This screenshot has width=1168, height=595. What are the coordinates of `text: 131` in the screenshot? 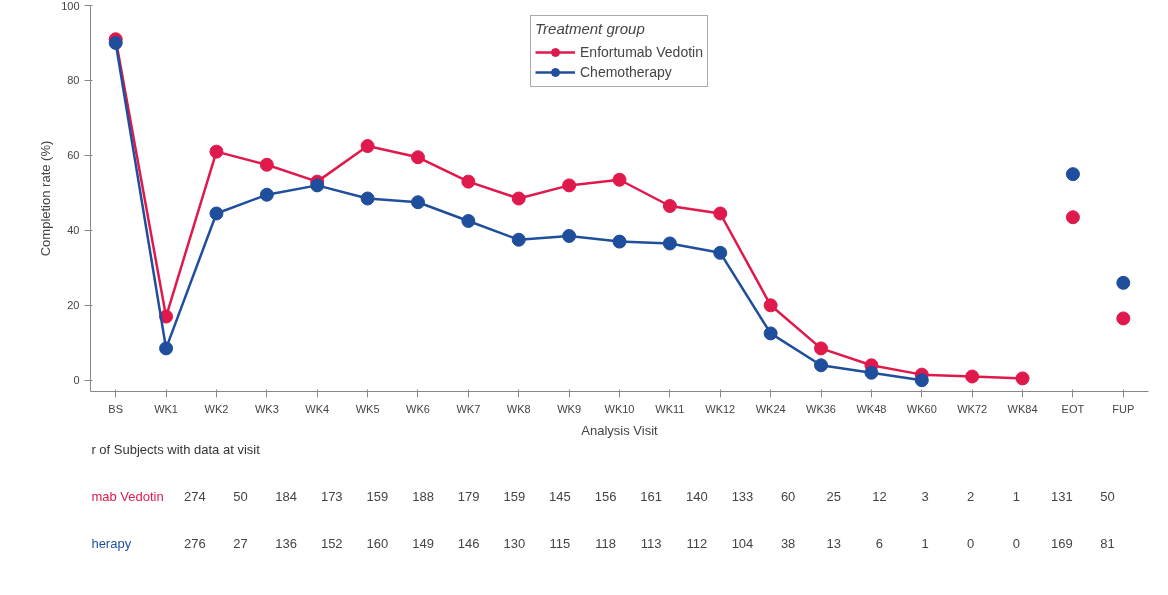 It's located at (1062, 497).